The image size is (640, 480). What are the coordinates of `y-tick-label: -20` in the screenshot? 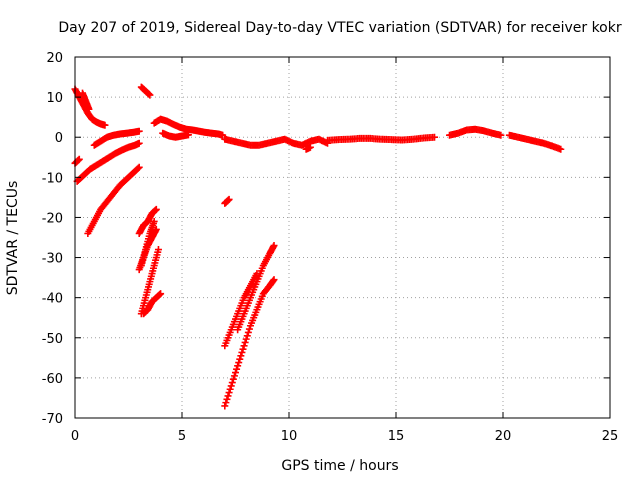 It's located at (52, 218).